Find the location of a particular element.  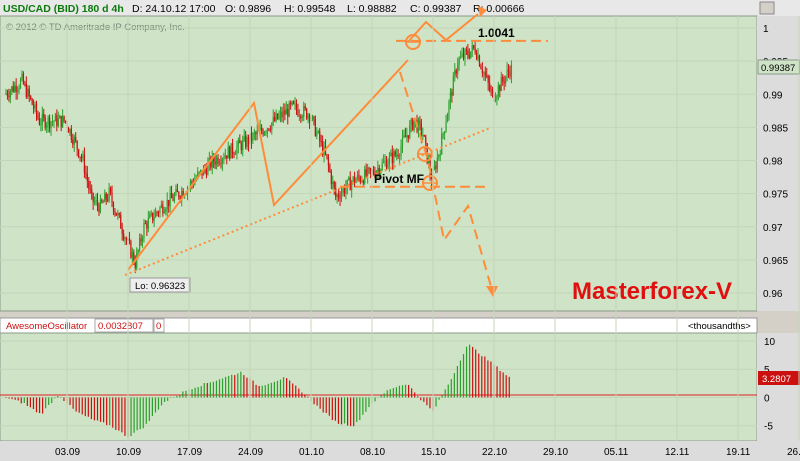

time-tick-label: 17.09 is located at coordinates (189, 452).